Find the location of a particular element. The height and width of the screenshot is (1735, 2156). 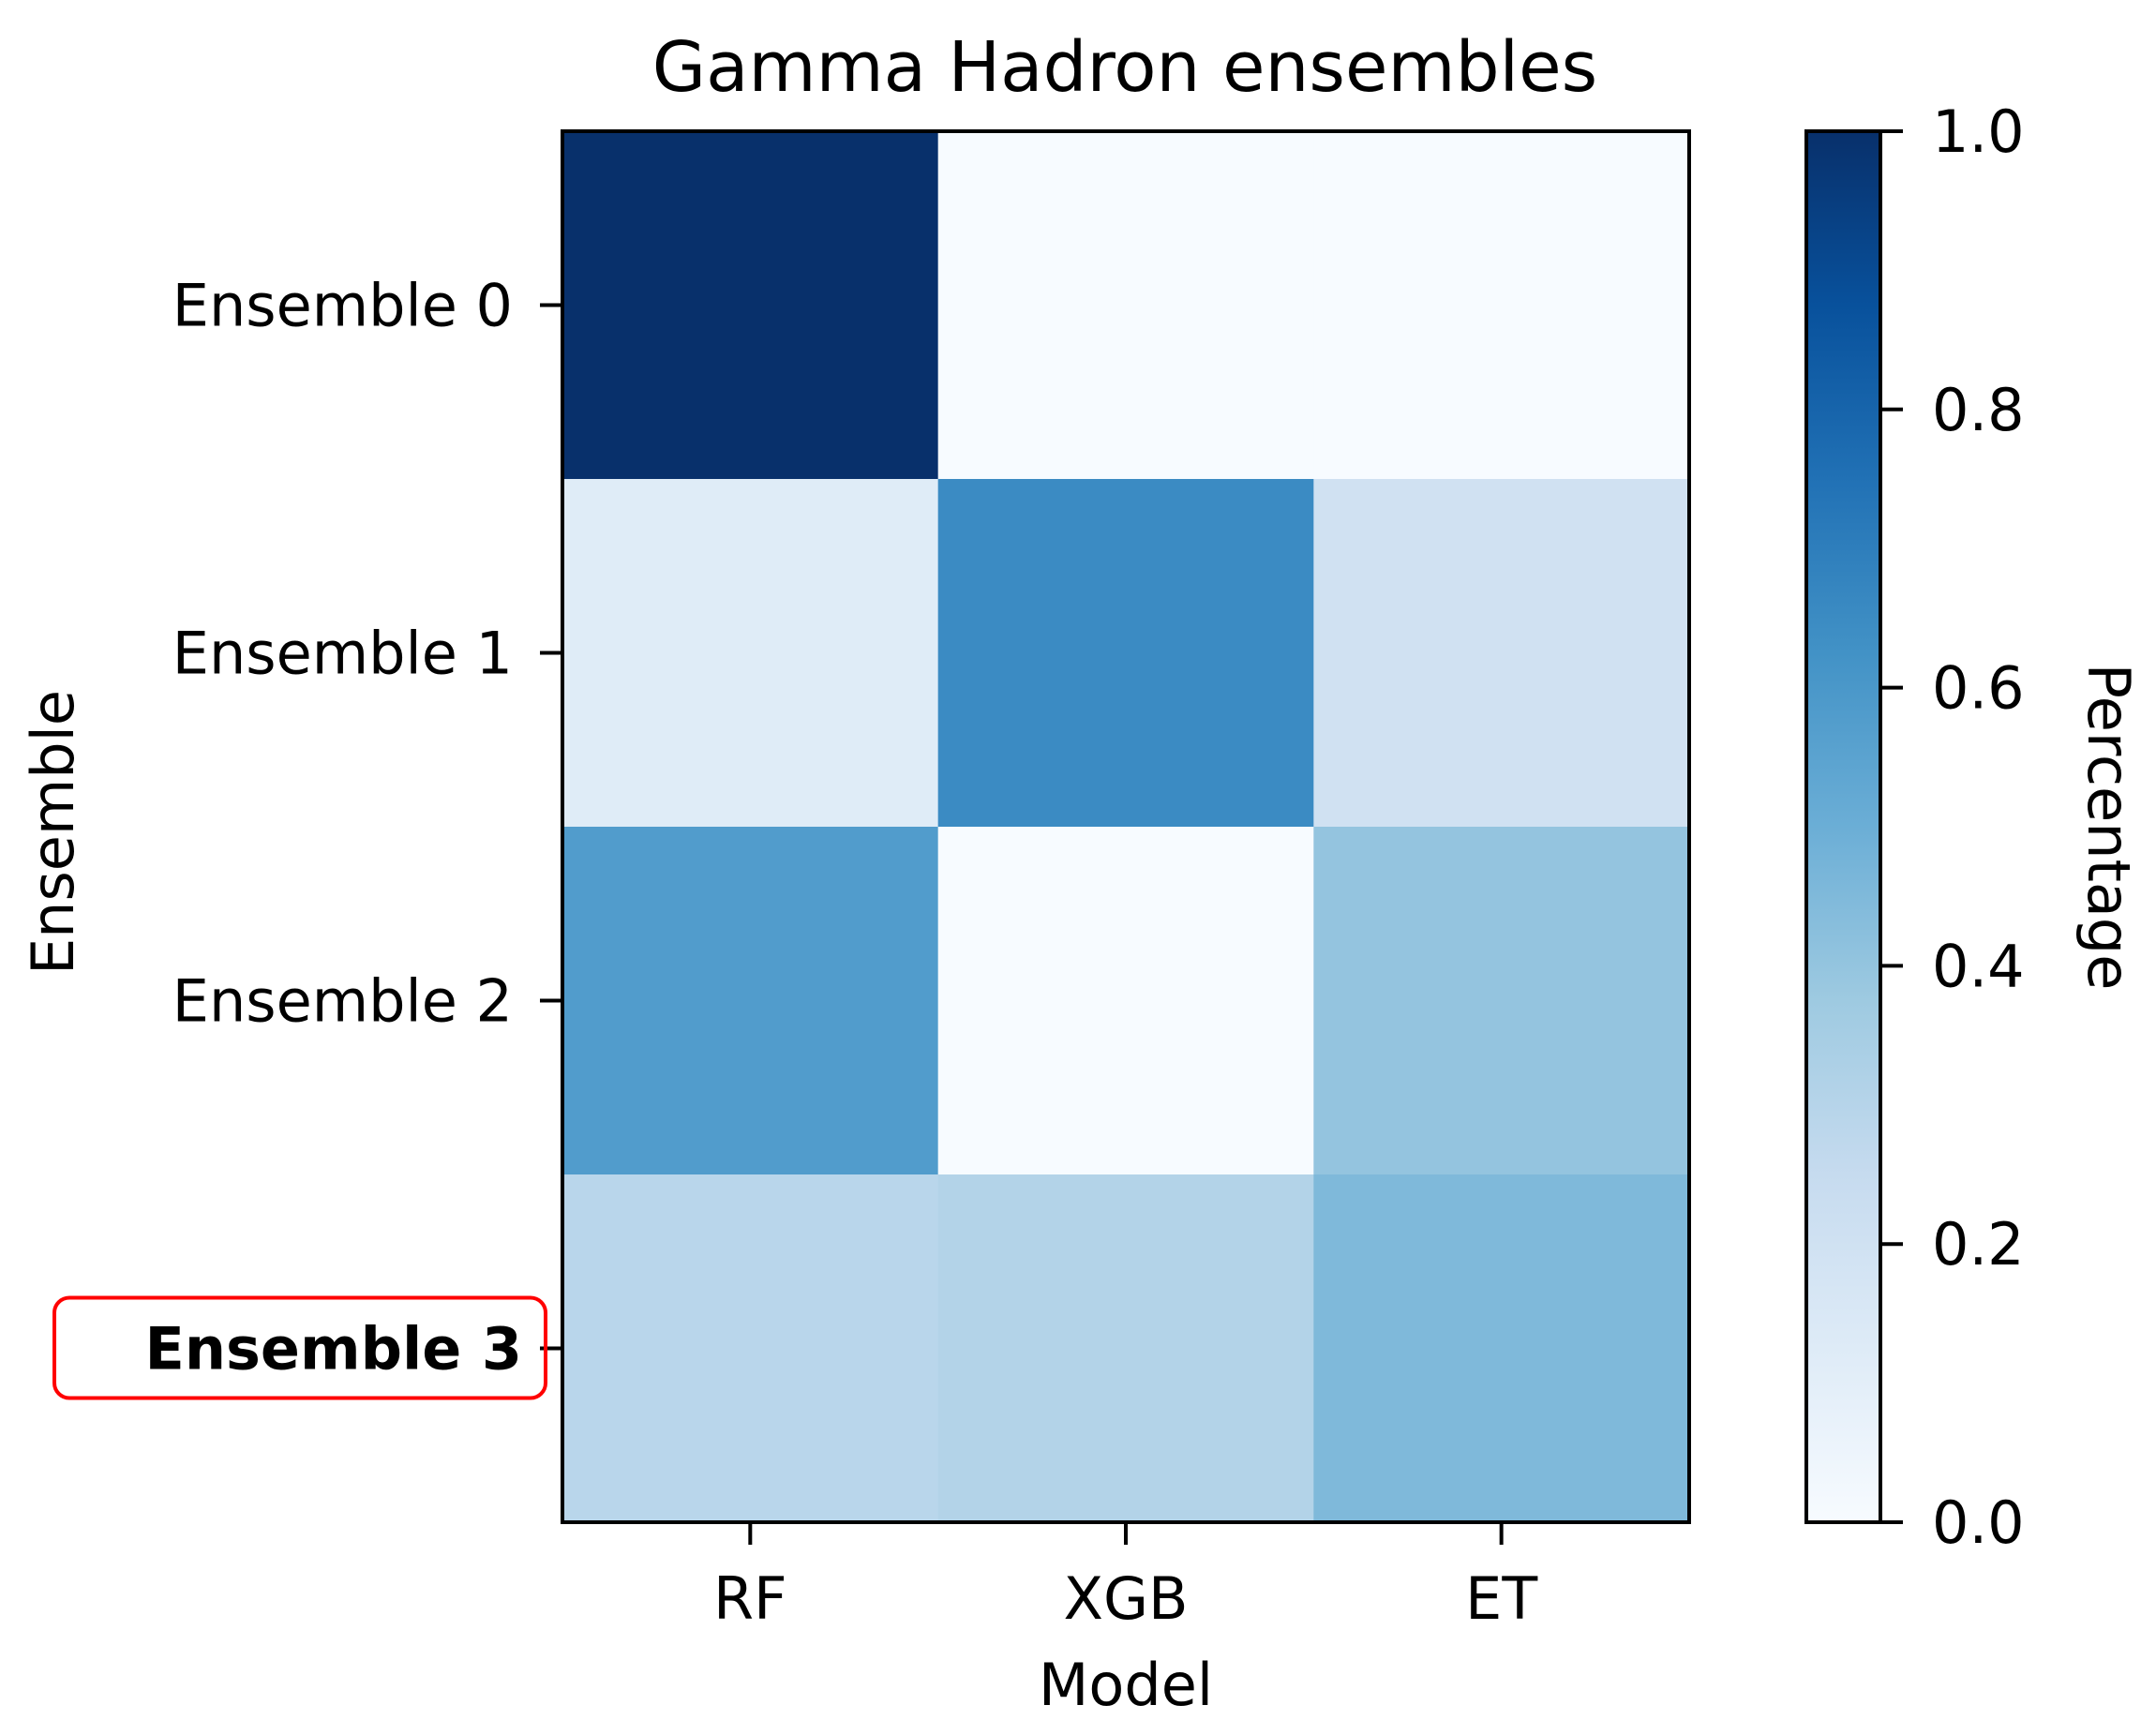

colorbar is located at coordinates (1843, 826).